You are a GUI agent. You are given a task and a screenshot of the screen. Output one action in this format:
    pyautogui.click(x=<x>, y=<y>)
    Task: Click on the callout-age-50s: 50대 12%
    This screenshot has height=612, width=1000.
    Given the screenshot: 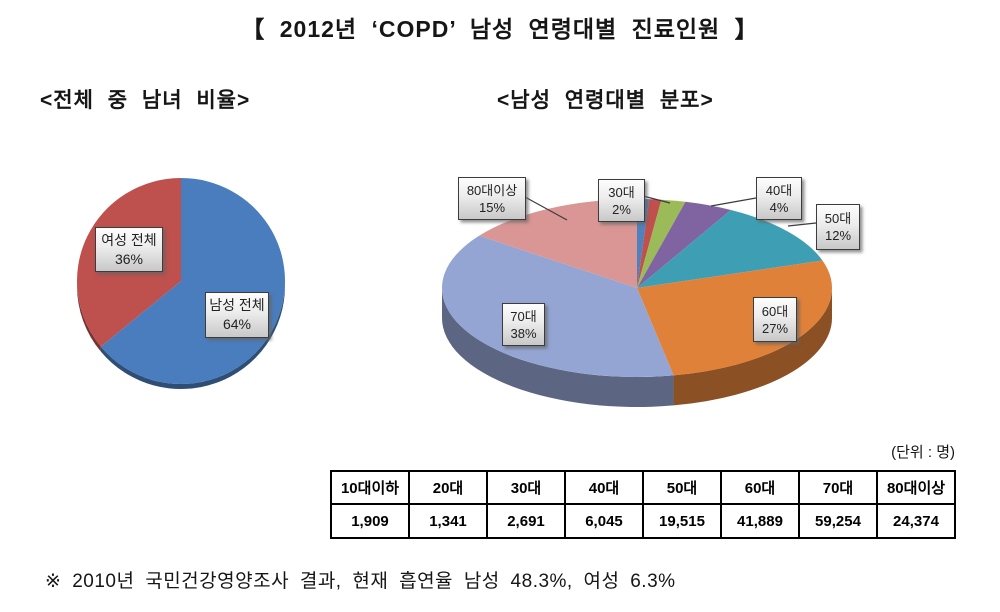 What is the action you would take?
    pyautogui.click(x=838, y=227)
    